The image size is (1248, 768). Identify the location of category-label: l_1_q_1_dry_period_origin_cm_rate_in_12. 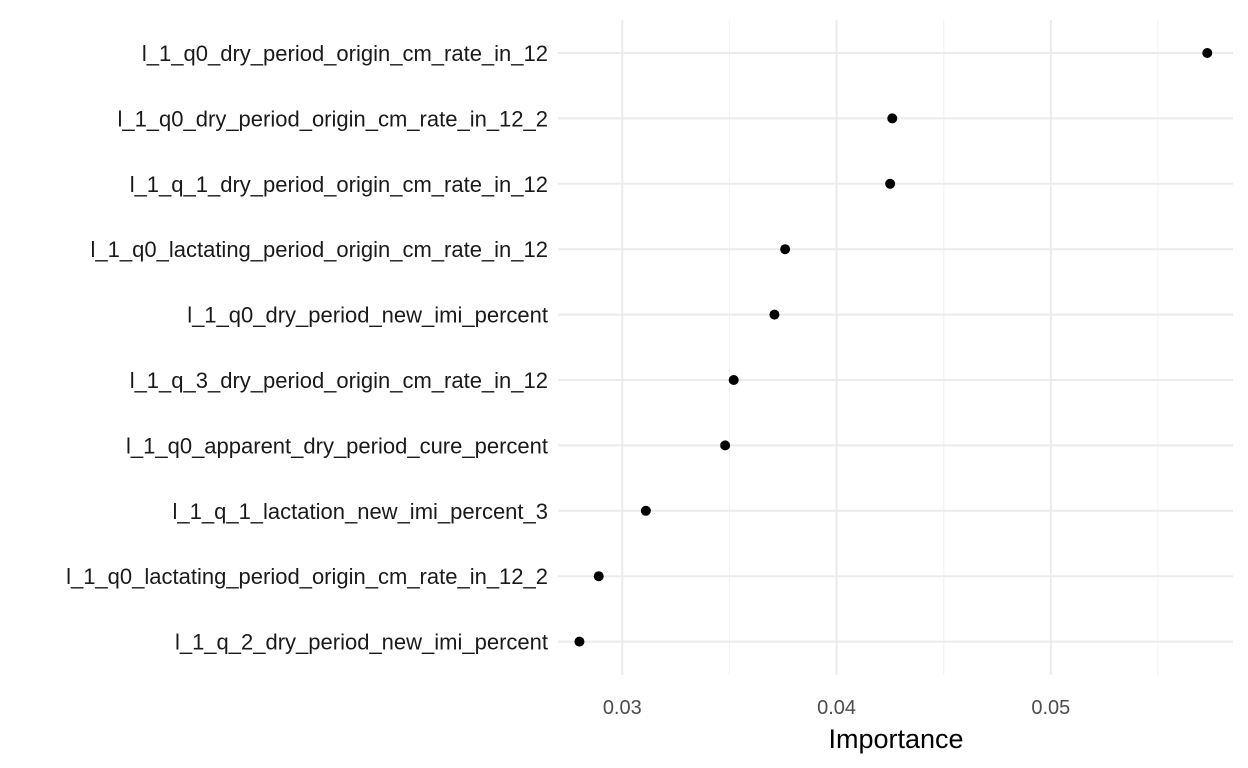
(339, 184).